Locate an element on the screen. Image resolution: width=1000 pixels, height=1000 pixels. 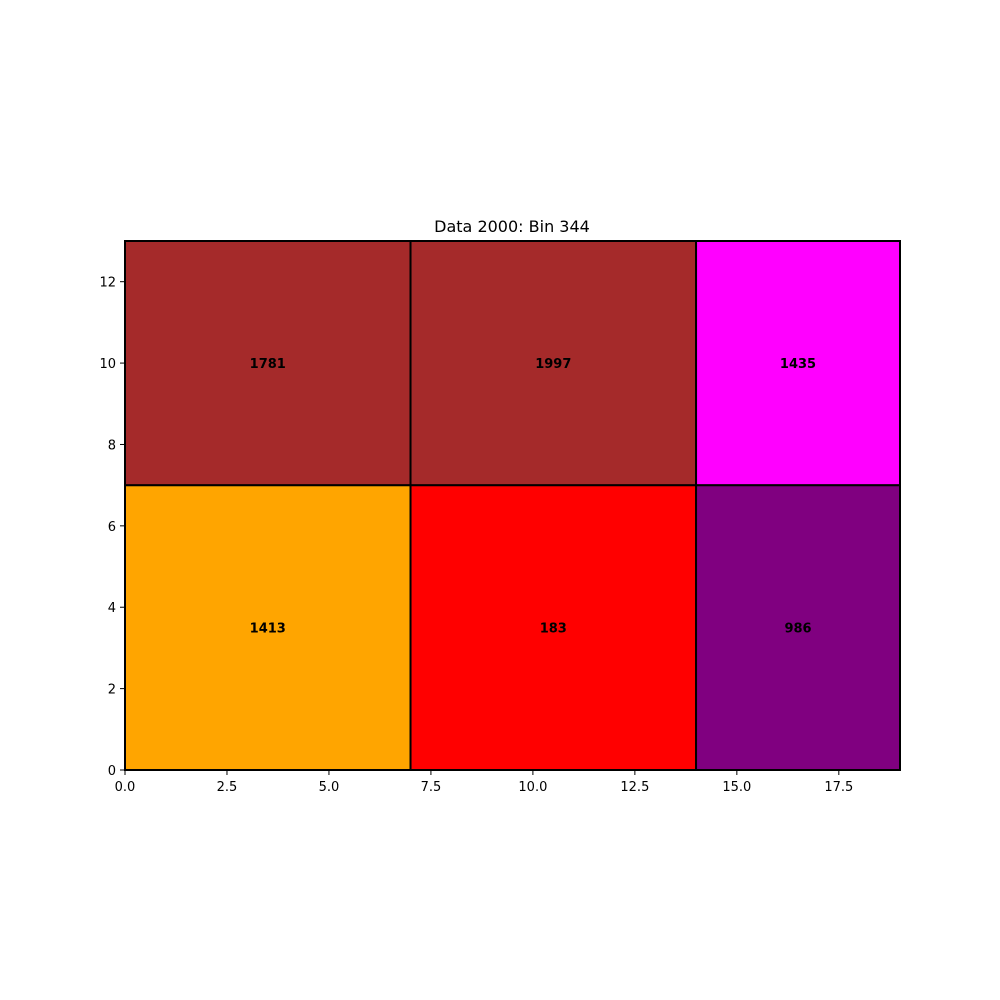
cell-value-label: 986 is located at coordinates (797, 629).